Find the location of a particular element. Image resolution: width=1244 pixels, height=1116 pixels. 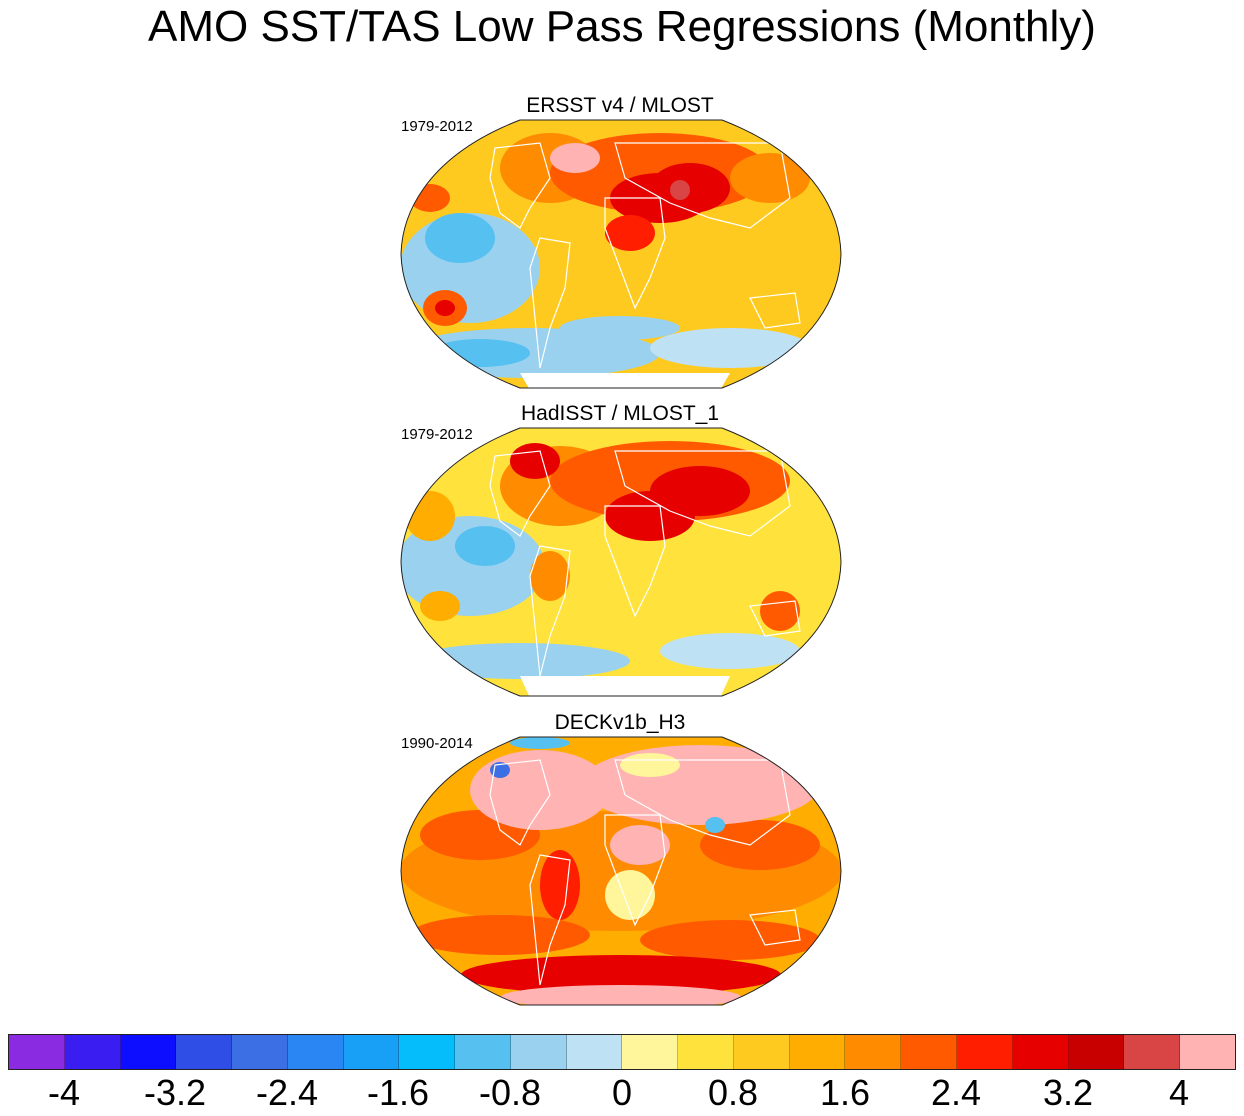

colorbar-label: 3.2 is located at coordinates (1068, 1092).